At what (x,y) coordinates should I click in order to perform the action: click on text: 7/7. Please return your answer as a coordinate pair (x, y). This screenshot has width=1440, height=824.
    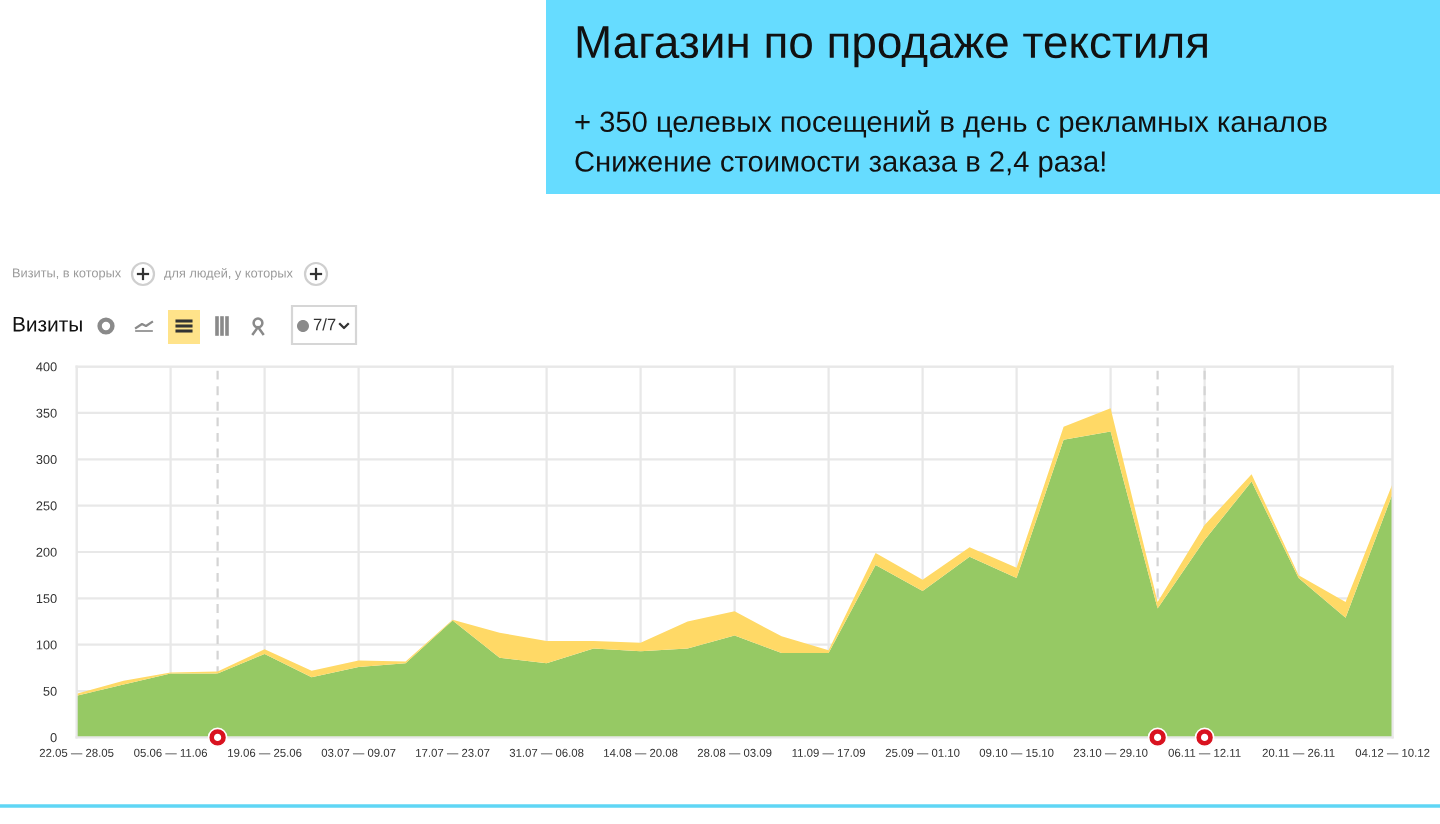
    Looking at the image, I should click on (324, 324).